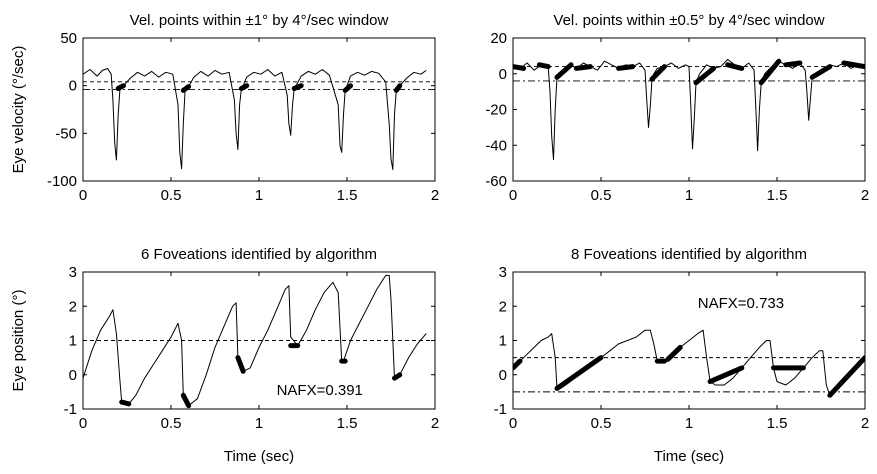  What do you see at coordinates (498, 38) in the screenshot?
I see `y-tick-label: 20` at bounding box center [498, 38].